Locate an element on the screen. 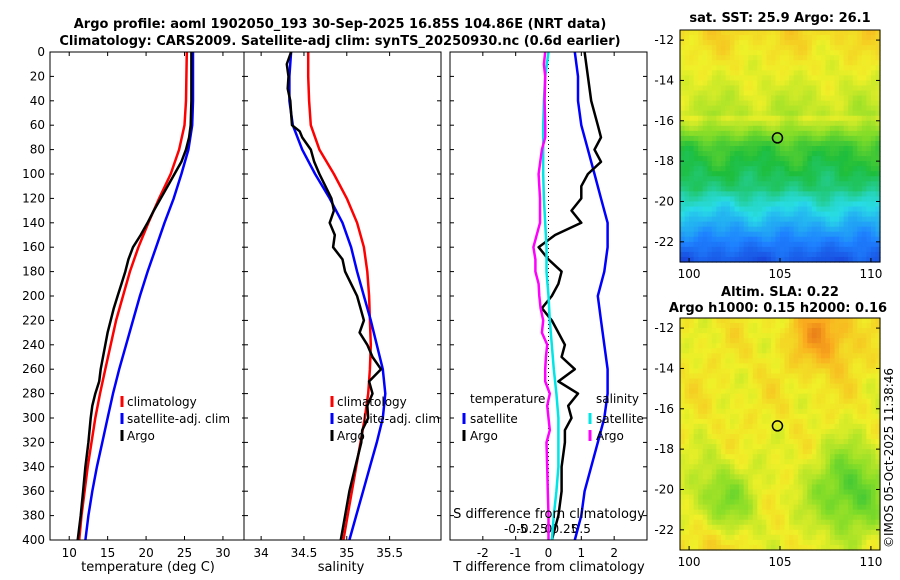 The height and width of the screenshot is (580, 900). series-line-climatology is located at coordinates (133, 296).